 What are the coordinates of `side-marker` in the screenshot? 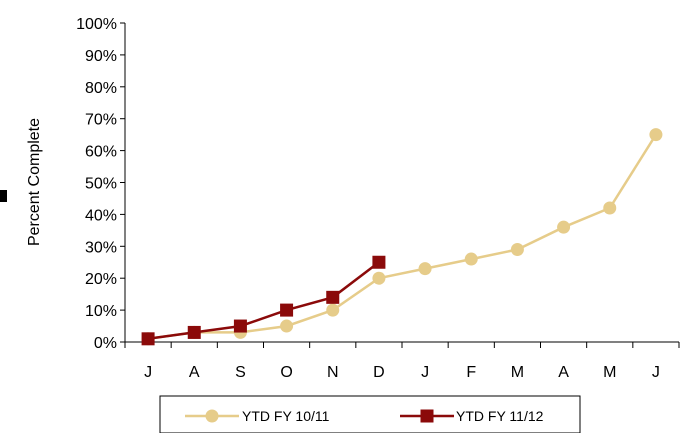 It's located at (3, 196).